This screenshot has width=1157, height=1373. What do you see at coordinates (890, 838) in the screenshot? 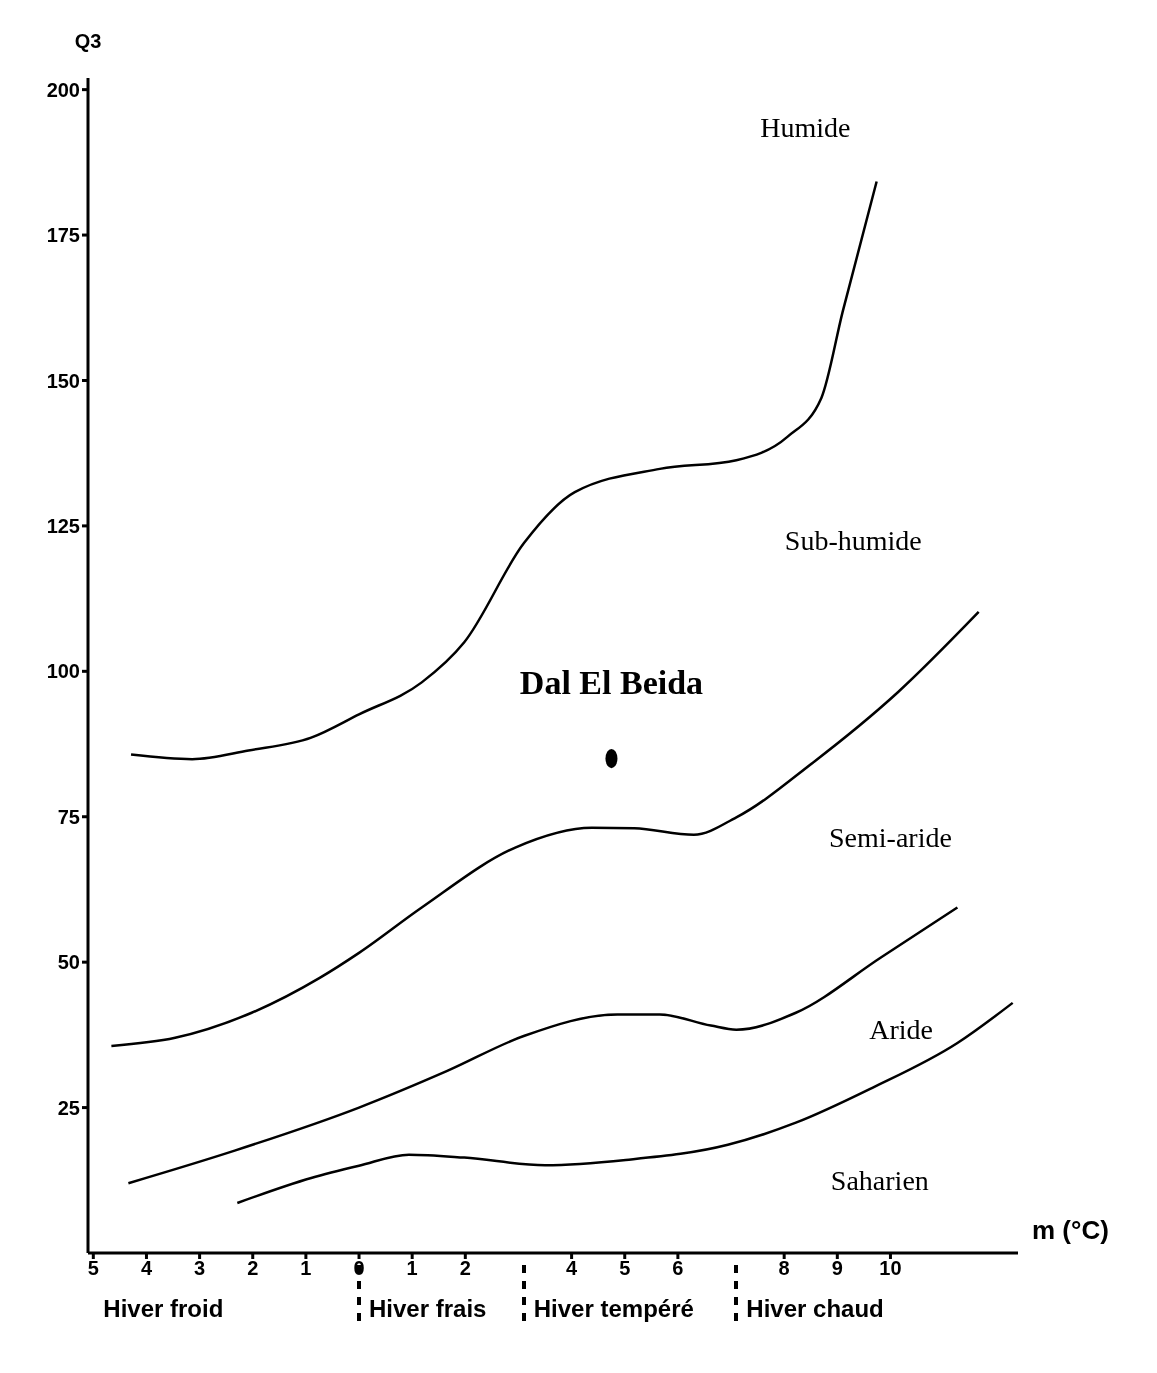
I see `annotation: Semi-aride` at bounding box center [890, 838].